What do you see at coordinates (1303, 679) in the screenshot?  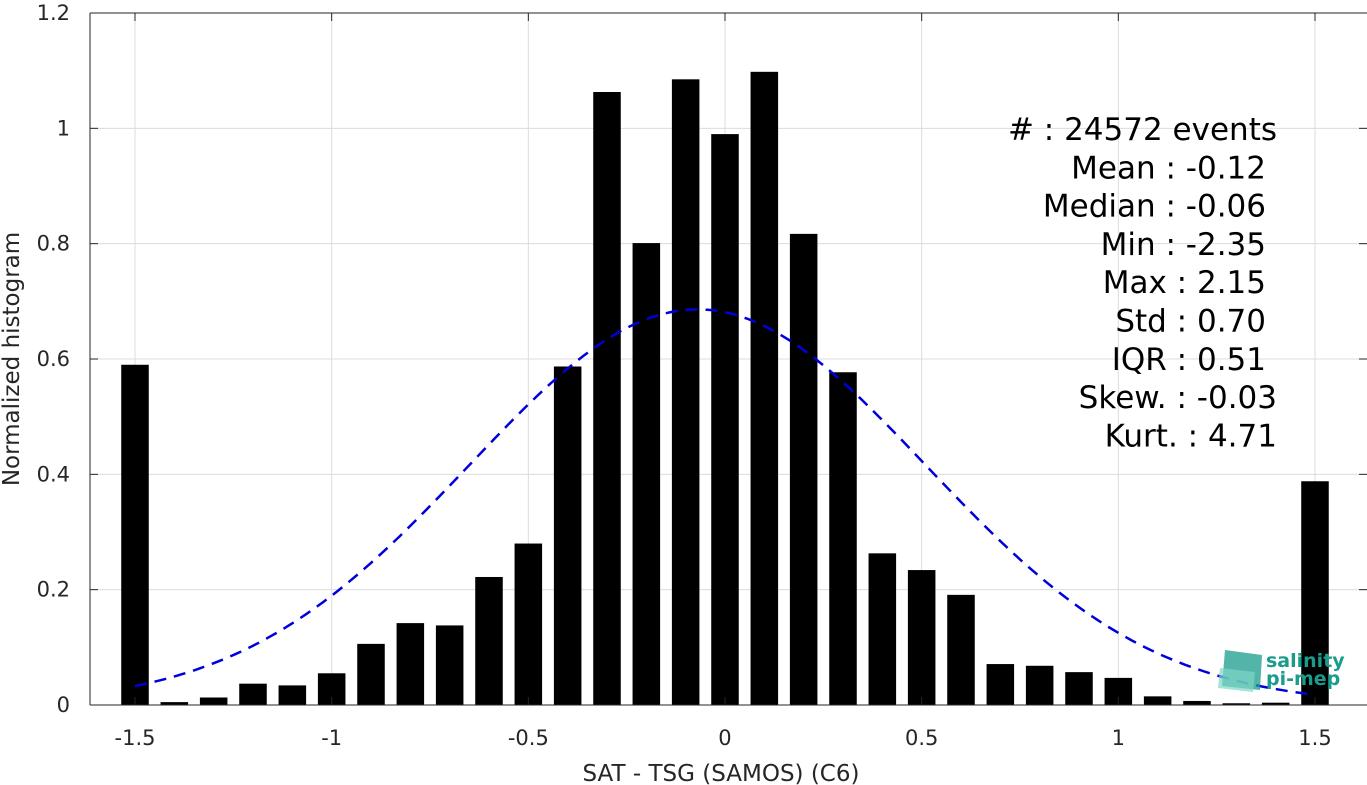 I see `logo-text-line2: pi-mep` at bounding box center [1303, 679].